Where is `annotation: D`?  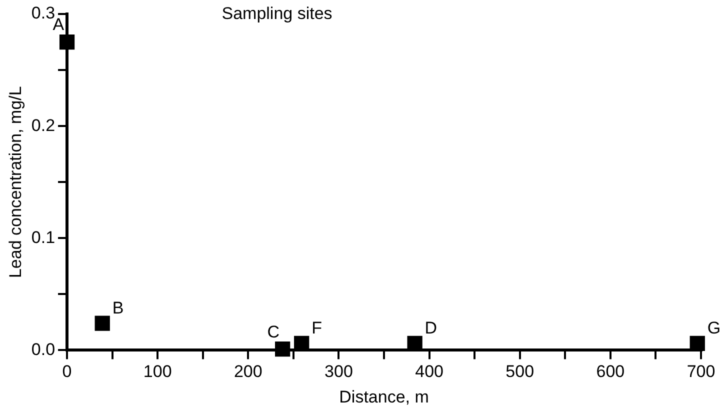
annotation: D is located at coordinates (431, 328).